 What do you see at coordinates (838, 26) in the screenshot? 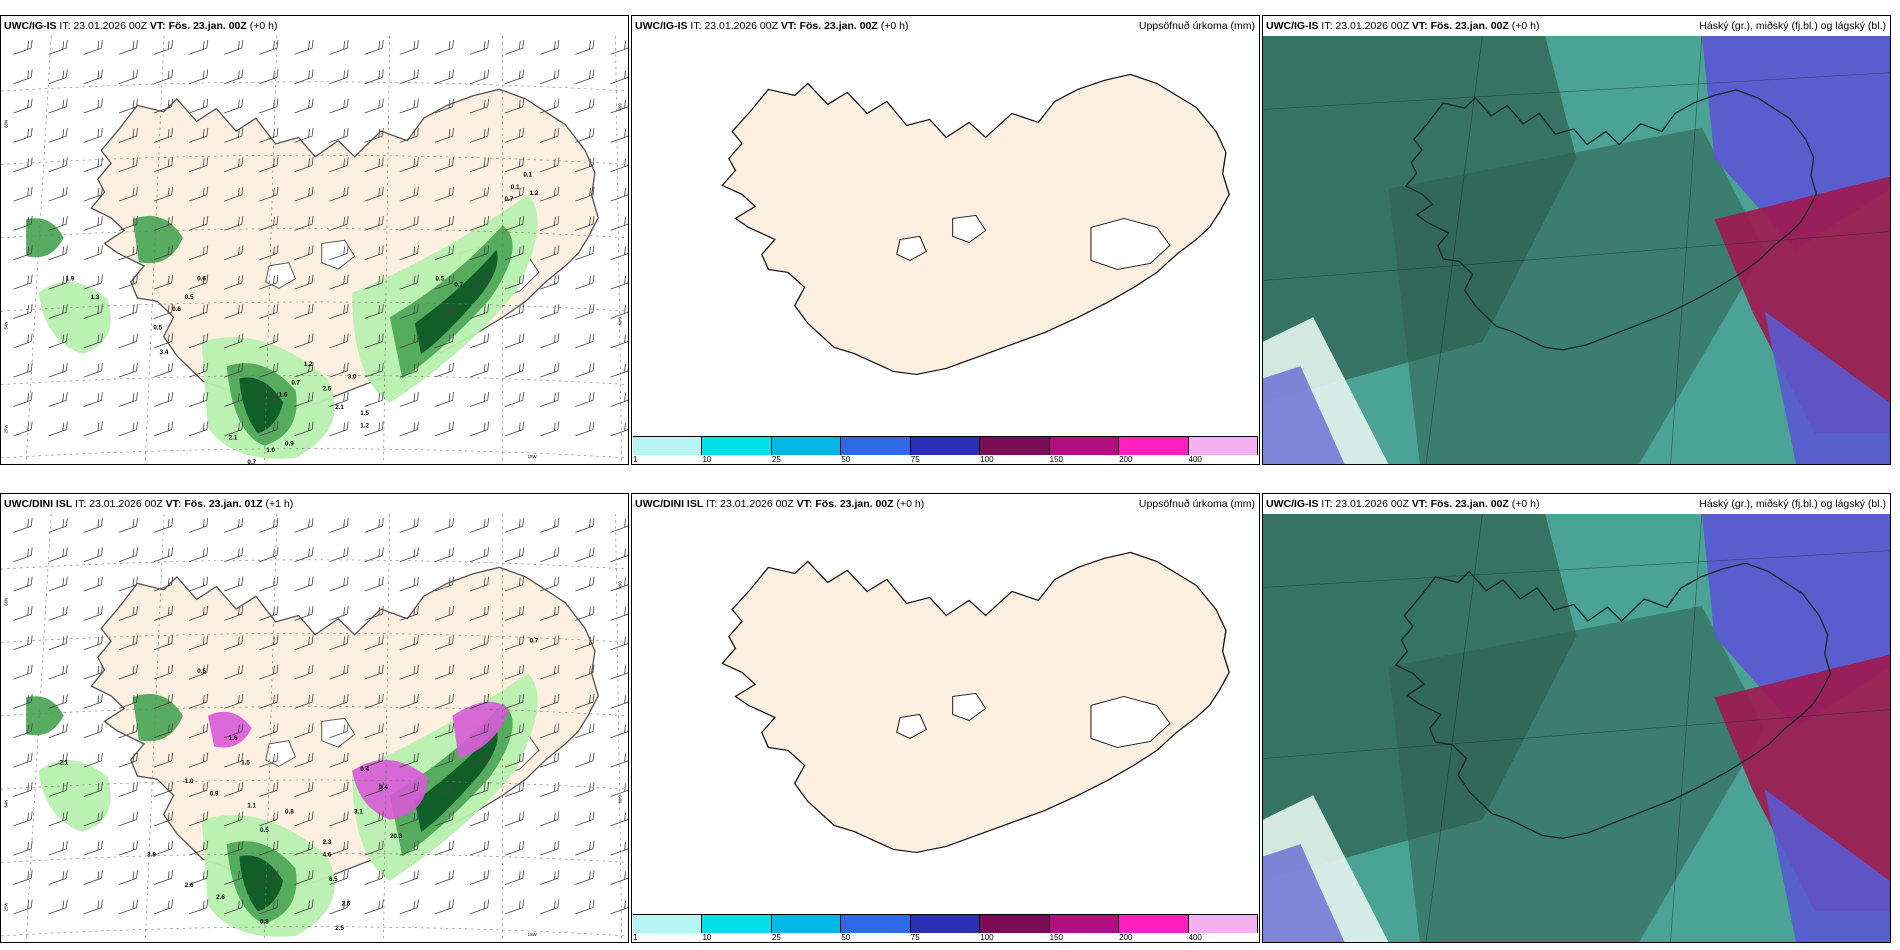
I see `valid-time: Fös. 23.jan. 00Z` at bounding box center [838, 26].